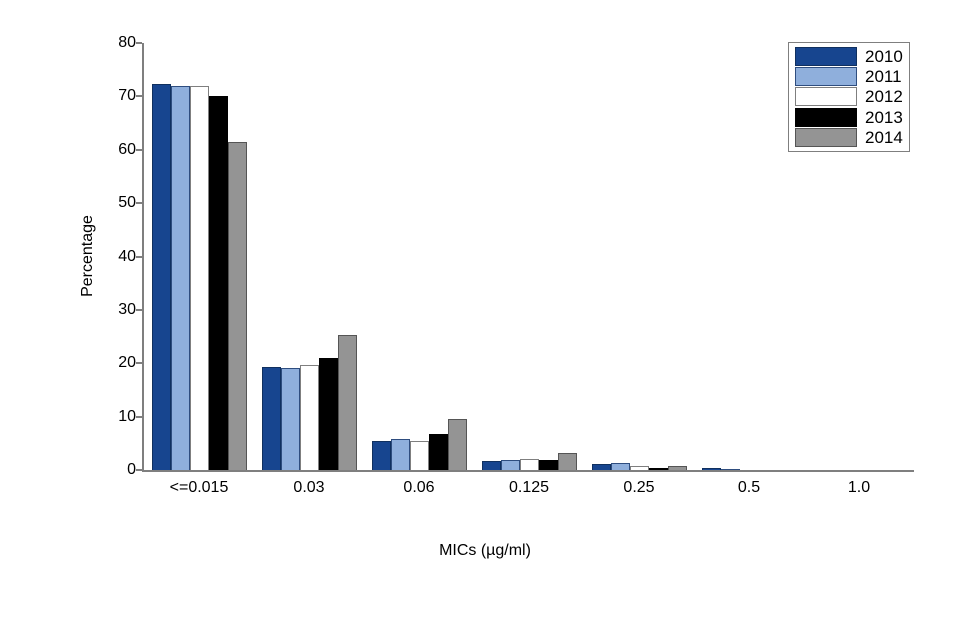 The width and height of the screenshot is (960, 618). I want to click on x-tick-label: 1.0, so click(859, 487).